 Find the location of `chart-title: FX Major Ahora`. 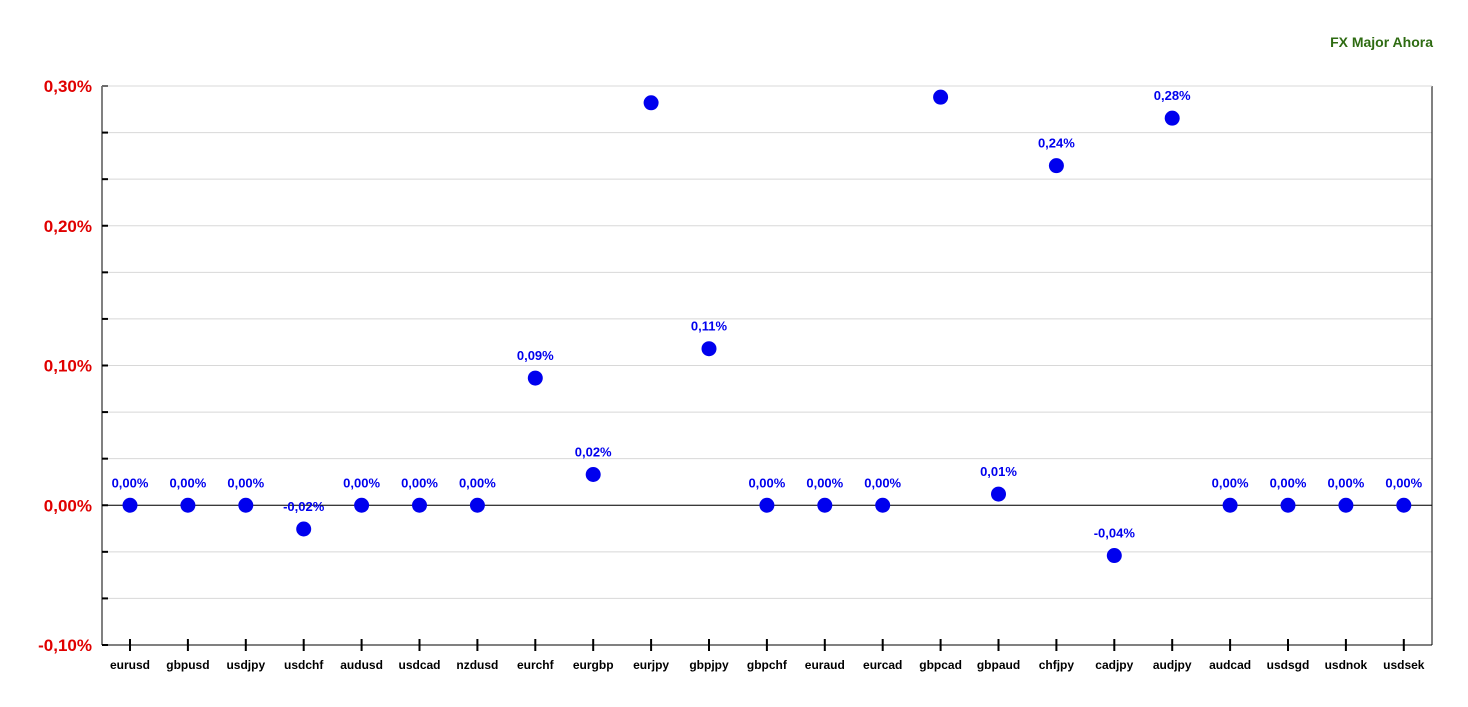

chart-title: FX Major Ahora is located at coordinates (1381, 42).